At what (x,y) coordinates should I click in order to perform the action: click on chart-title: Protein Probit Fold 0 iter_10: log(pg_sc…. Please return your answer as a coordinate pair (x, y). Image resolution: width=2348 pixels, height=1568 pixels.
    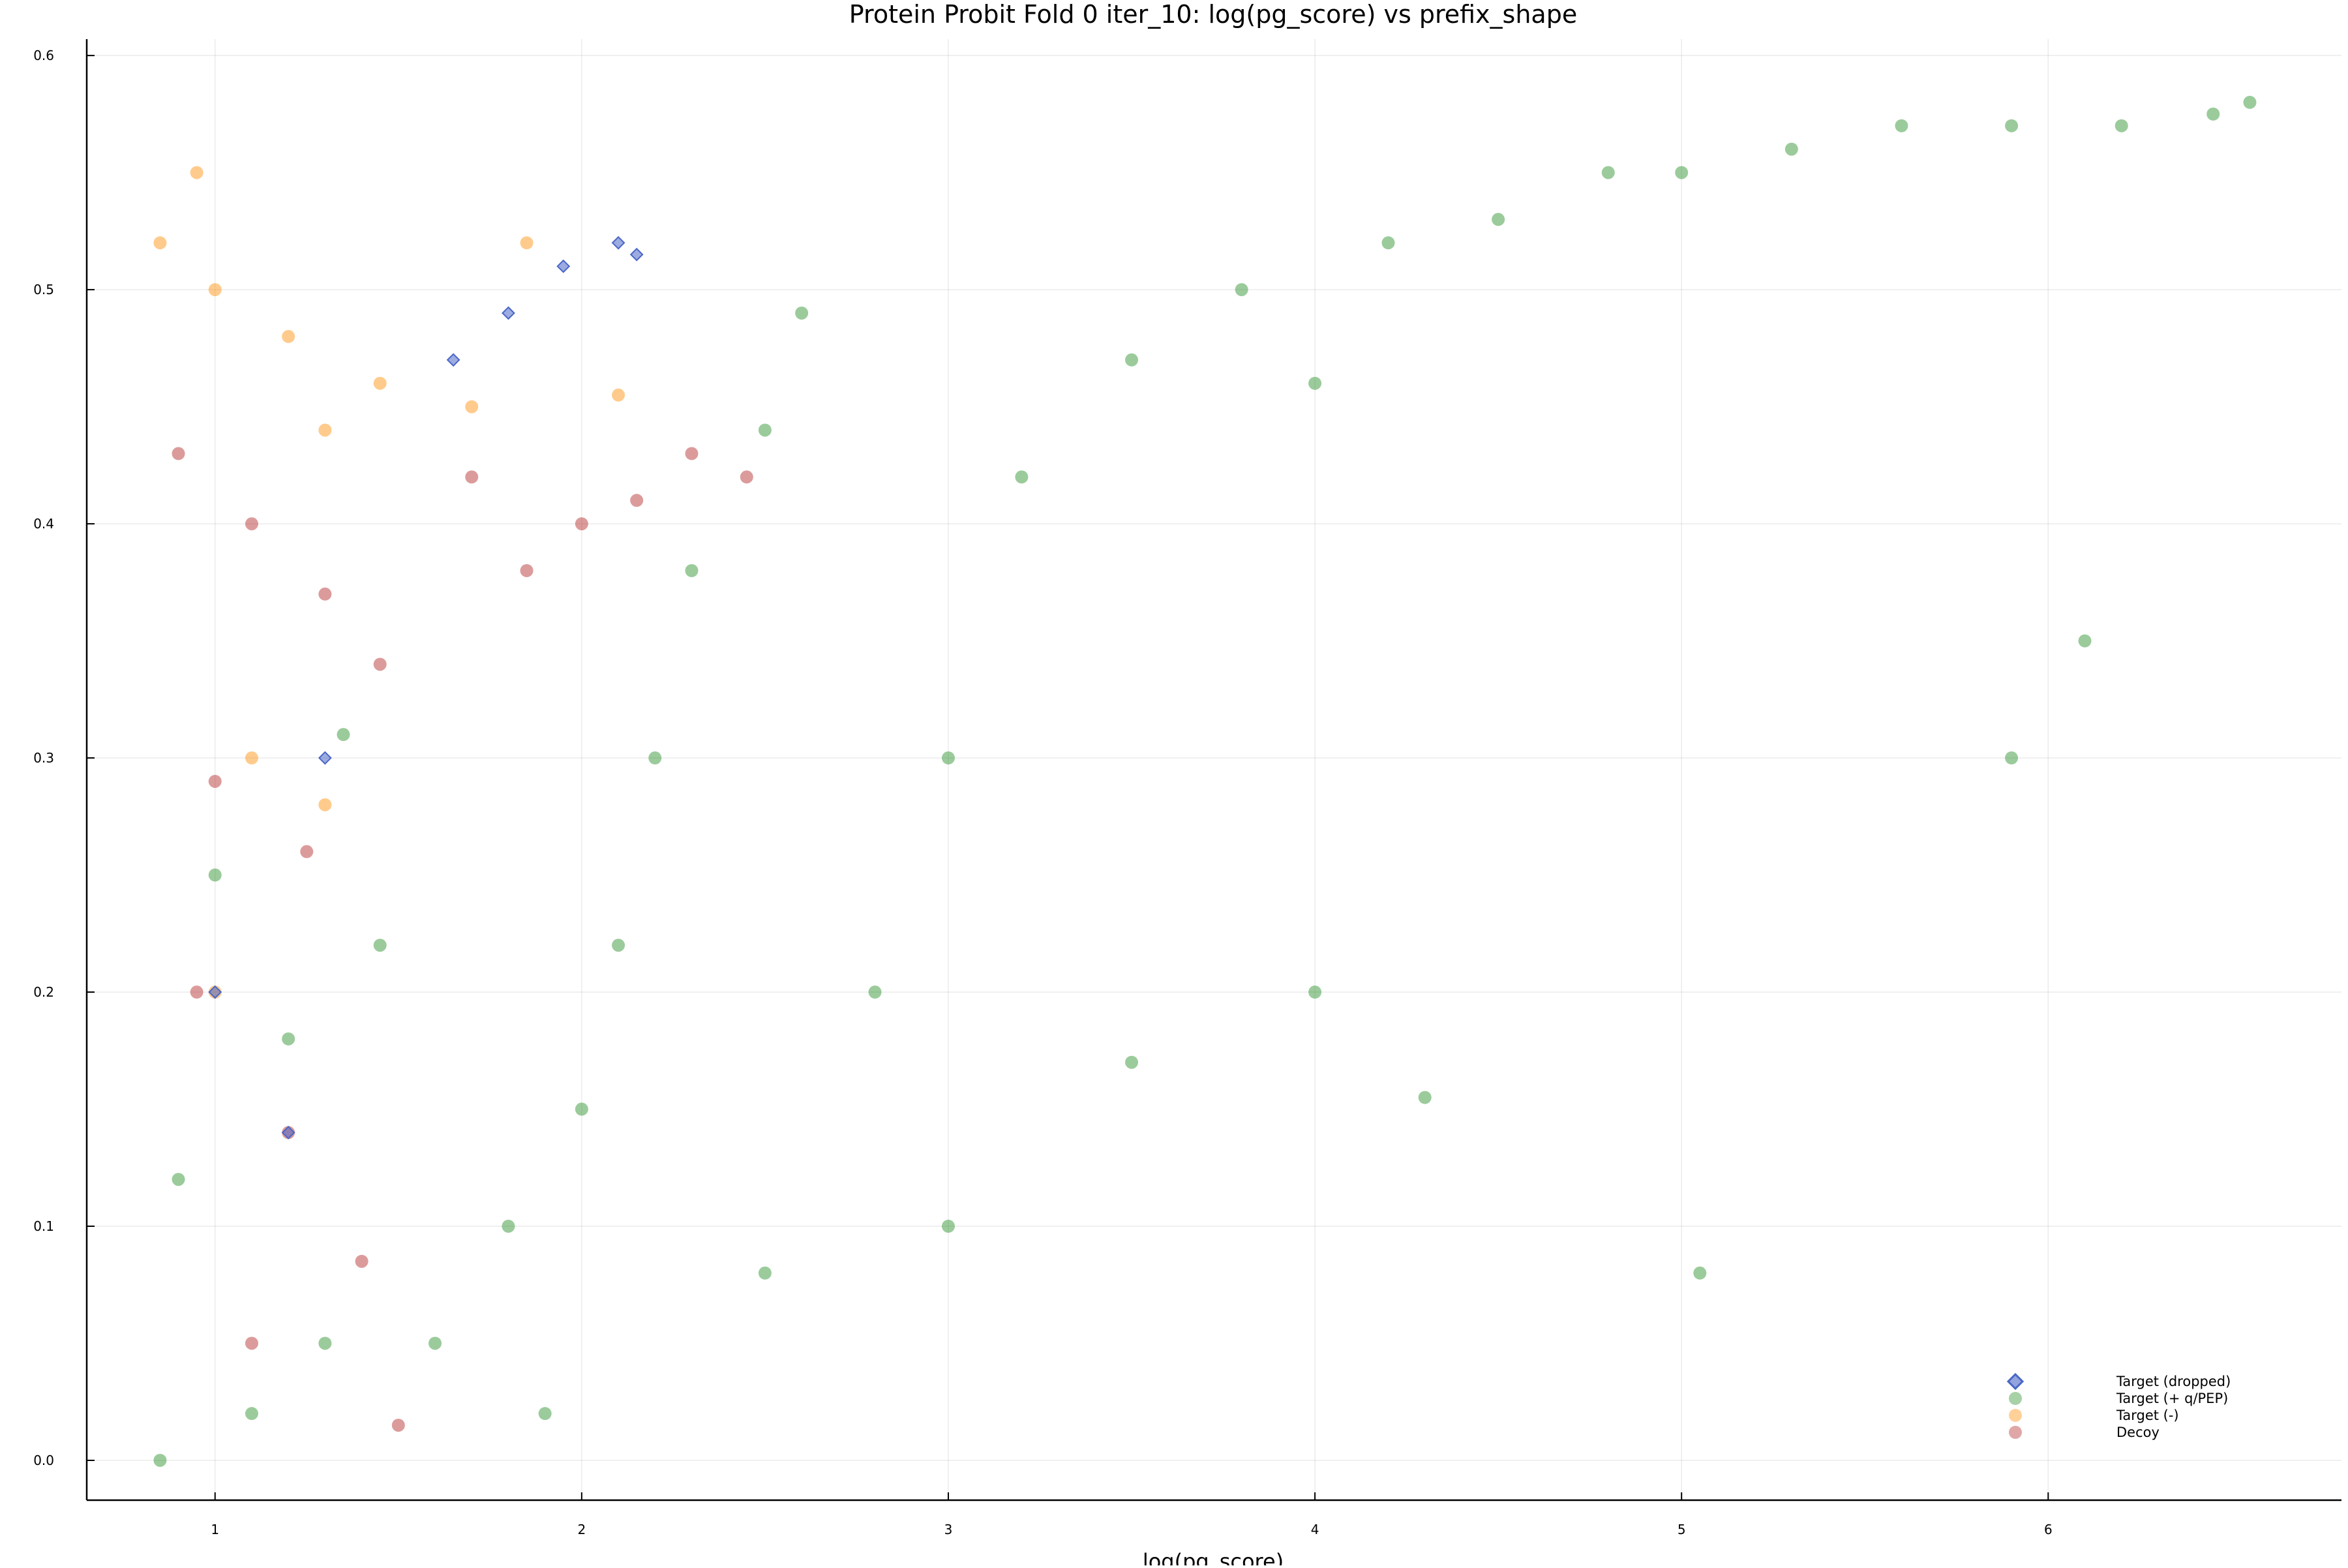
    Looking at the image, I should click on (1213, 14).